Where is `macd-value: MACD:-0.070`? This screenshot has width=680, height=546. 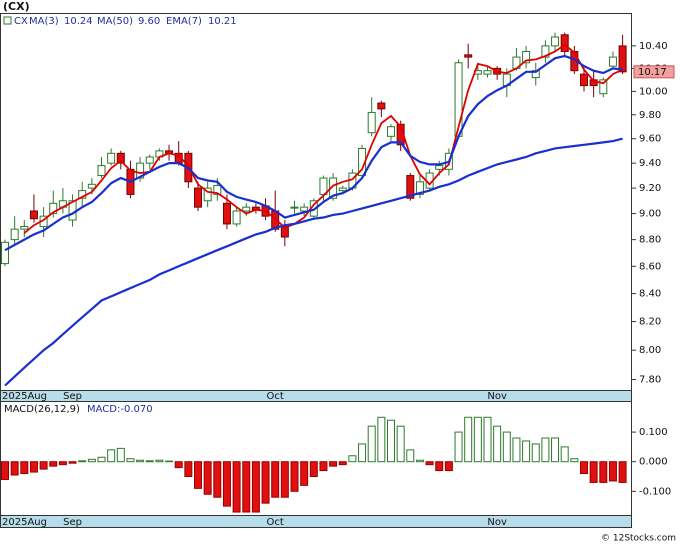
macd-value: MACD:-0.070 is located at coordinates (120, 409).